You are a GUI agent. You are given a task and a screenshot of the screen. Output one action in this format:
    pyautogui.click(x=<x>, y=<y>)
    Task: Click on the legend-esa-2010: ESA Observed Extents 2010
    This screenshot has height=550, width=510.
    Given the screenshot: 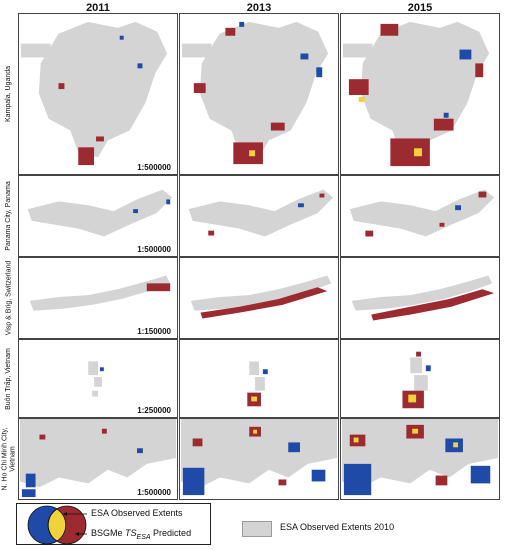 What is the action you would take?
    pyautogui.click(x=337, y=527)
    